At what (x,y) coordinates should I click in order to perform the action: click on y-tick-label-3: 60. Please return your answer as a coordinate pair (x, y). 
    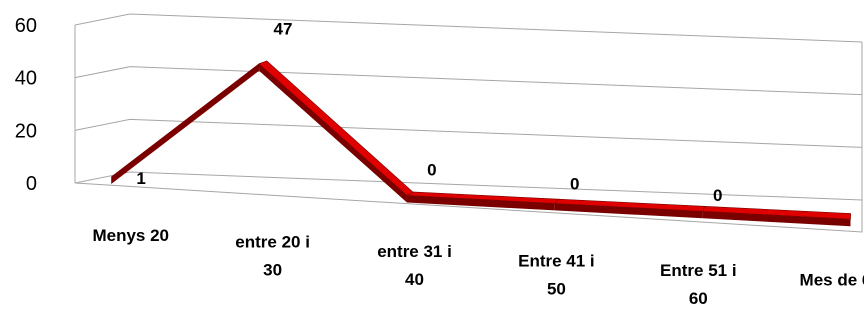
    Looking at the image, I should click on (26, 26).